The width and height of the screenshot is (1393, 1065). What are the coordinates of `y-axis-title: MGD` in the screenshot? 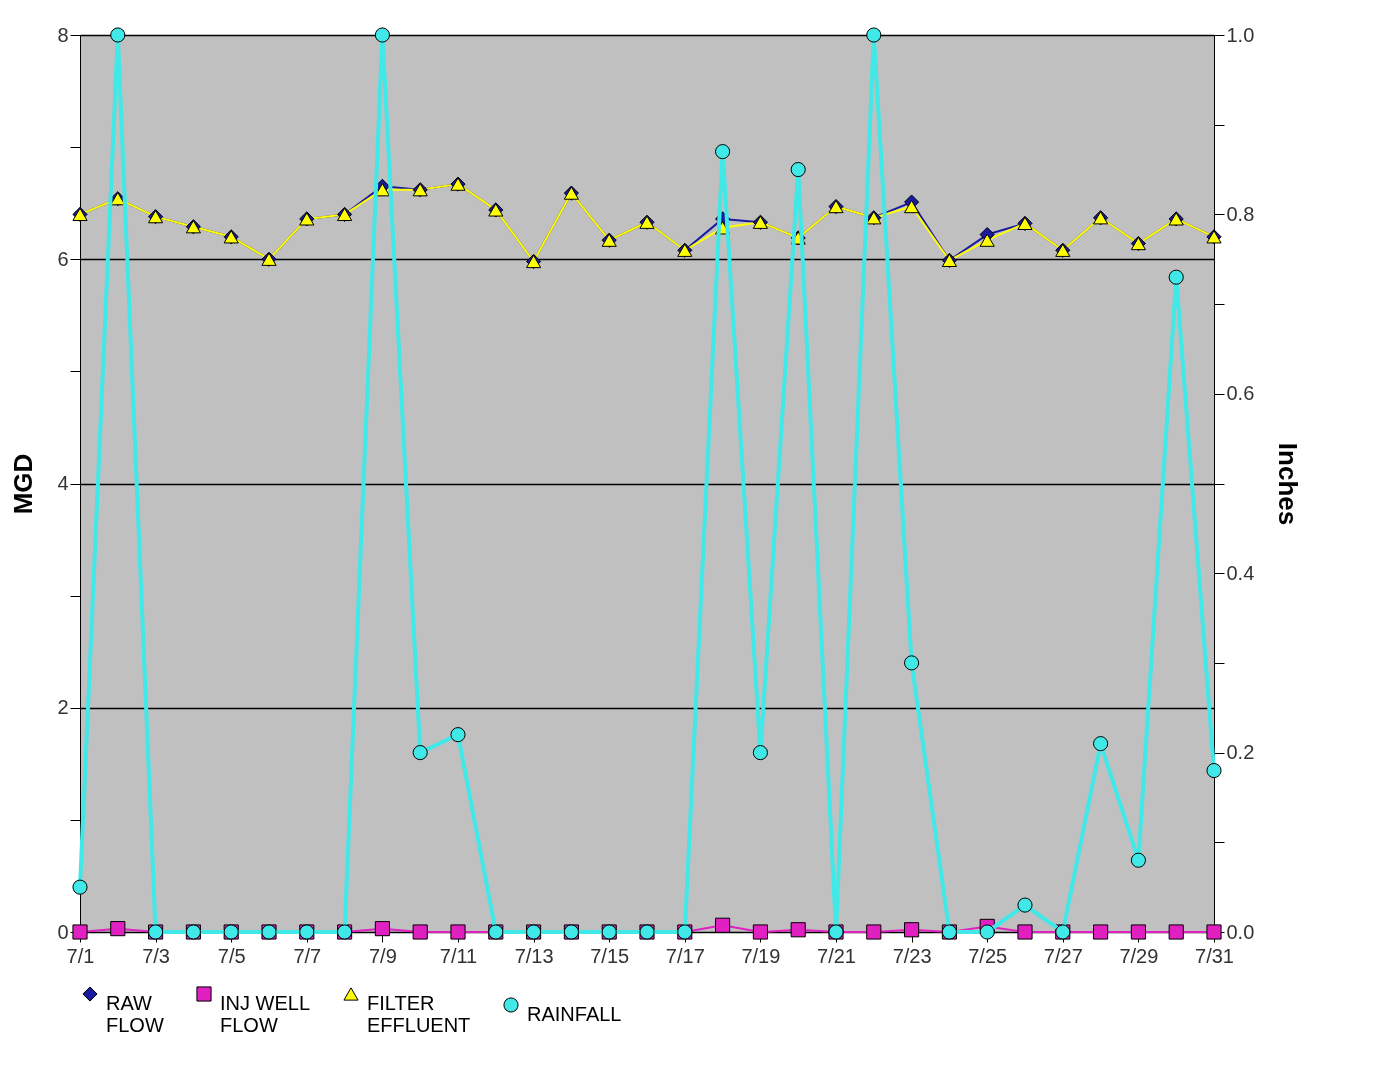 It's located at (23, 484).